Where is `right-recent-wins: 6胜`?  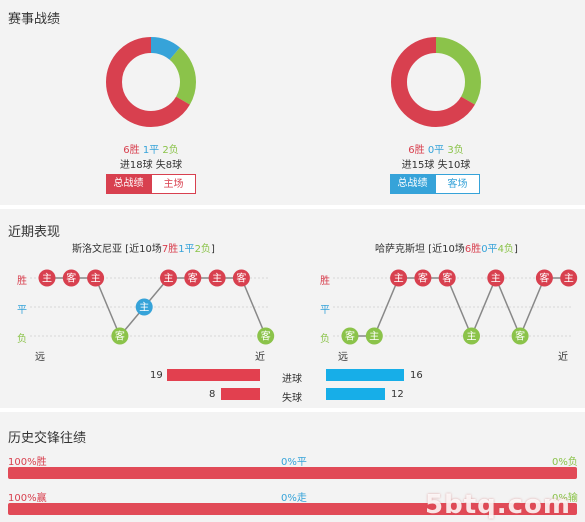
right-recent-wins: 6胜 is located at coordinates (473, 249).